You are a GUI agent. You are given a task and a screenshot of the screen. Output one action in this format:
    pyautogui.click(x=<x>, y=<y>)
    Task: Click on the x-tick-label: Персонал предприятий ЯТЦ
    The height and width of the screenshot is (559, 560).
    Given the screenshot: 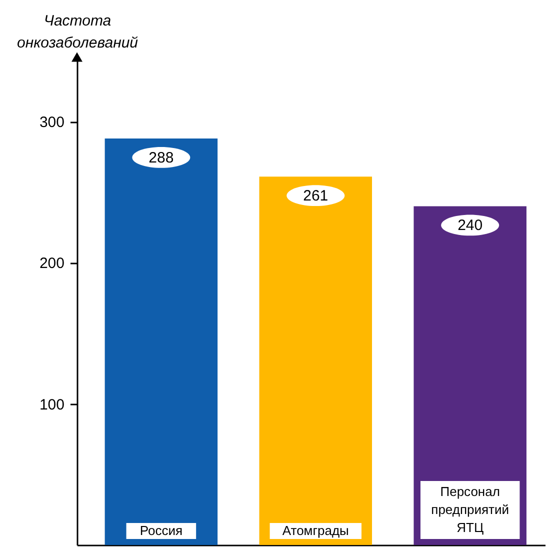 What is the action you would take?
    pyautogui.click(x=470, y=509)
    